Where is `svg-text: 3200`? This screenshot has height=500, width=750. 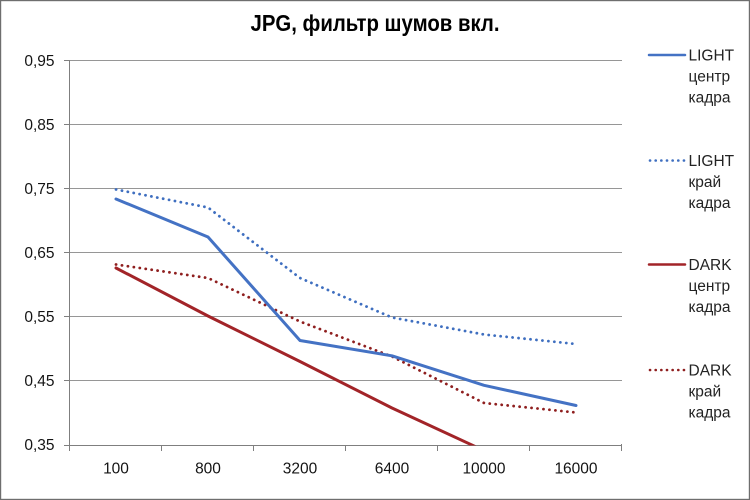 svg-text: 3200 is located at coordinates (300, 469).